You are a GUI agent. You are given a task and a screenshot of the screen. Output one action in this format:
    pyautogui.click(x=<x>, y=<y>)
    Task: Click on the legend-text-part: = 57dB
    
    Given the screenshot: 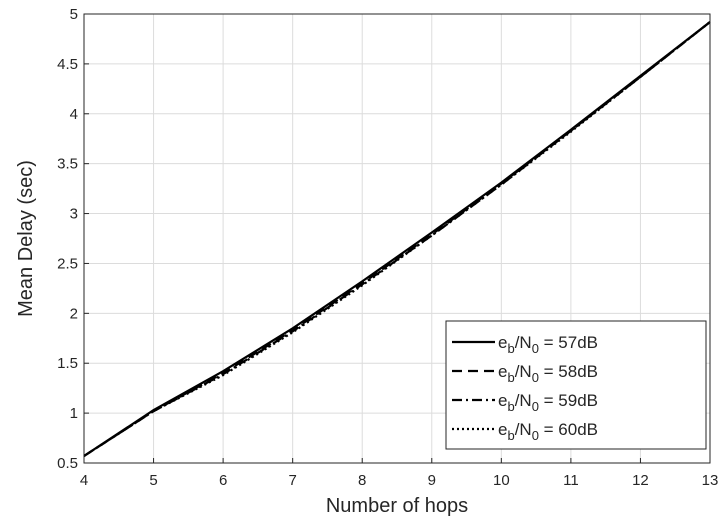 What is the action you would take?
    pyautogui.click(x=568, y=342)
    